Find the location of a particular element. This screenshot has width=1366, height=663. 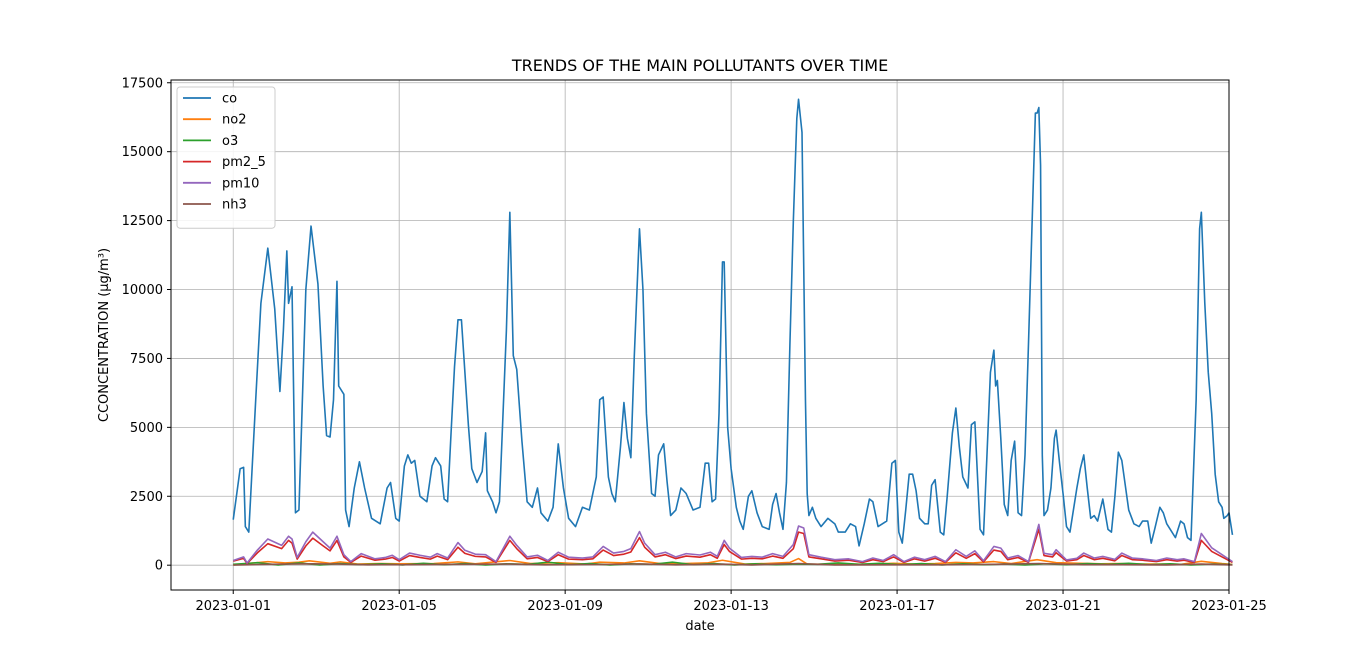

y-tick-label: 10000 is located at coordinates (142, 290).